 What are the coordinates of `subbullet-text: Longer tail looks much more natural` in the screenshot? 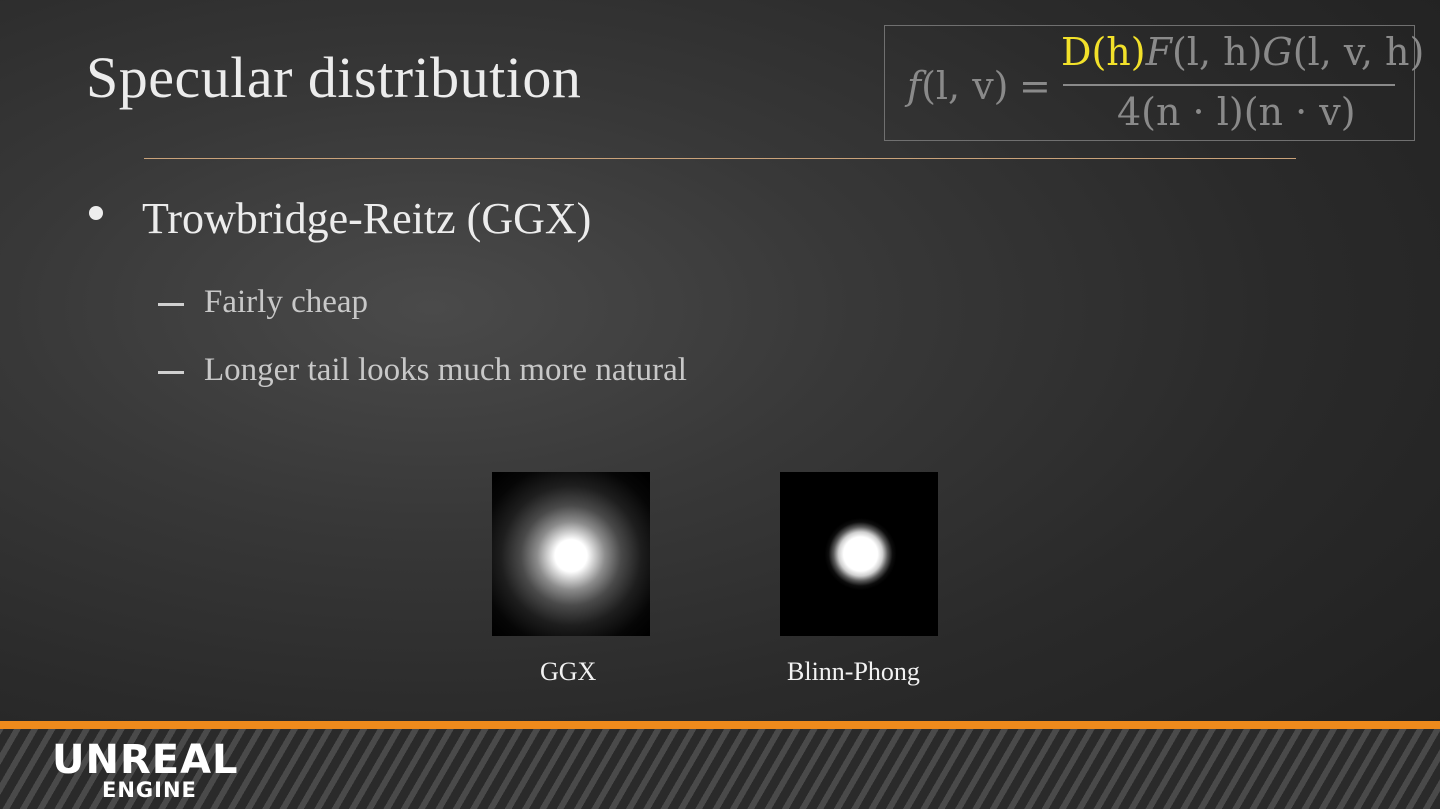 It's located at (445, 370).